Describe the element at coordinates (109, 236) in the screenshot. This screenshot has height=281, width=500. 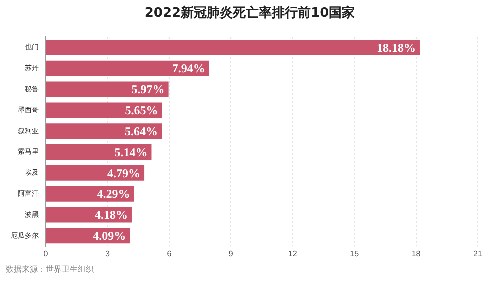
I see `data-label: 4.09%` at that location.